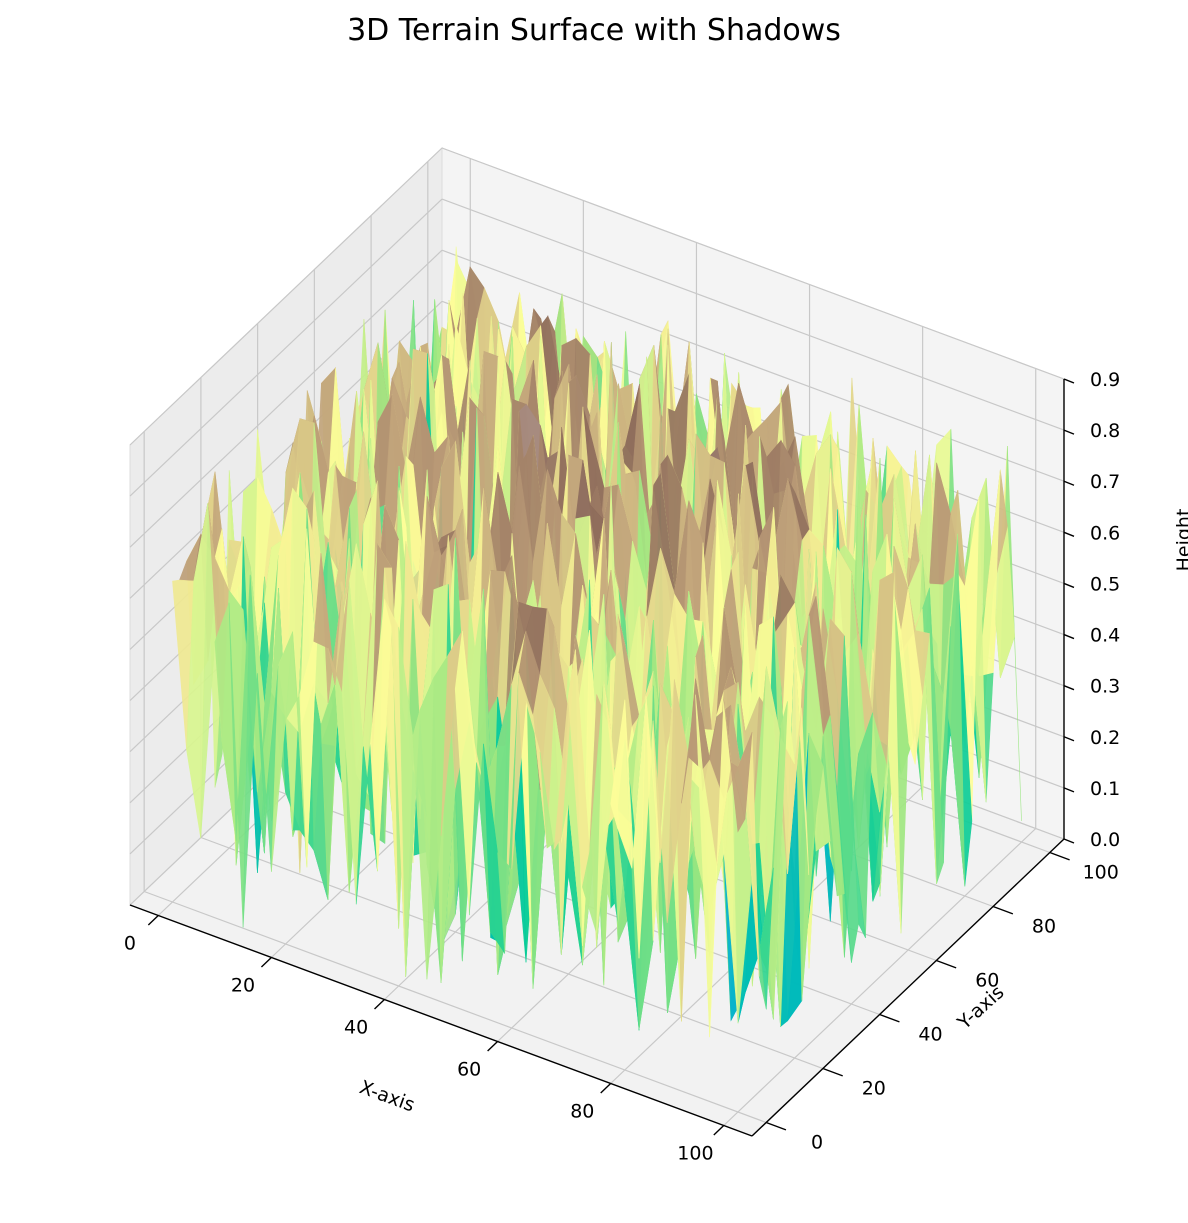  I want to click on z-tick-label: 0.3, so click(1105, 687).